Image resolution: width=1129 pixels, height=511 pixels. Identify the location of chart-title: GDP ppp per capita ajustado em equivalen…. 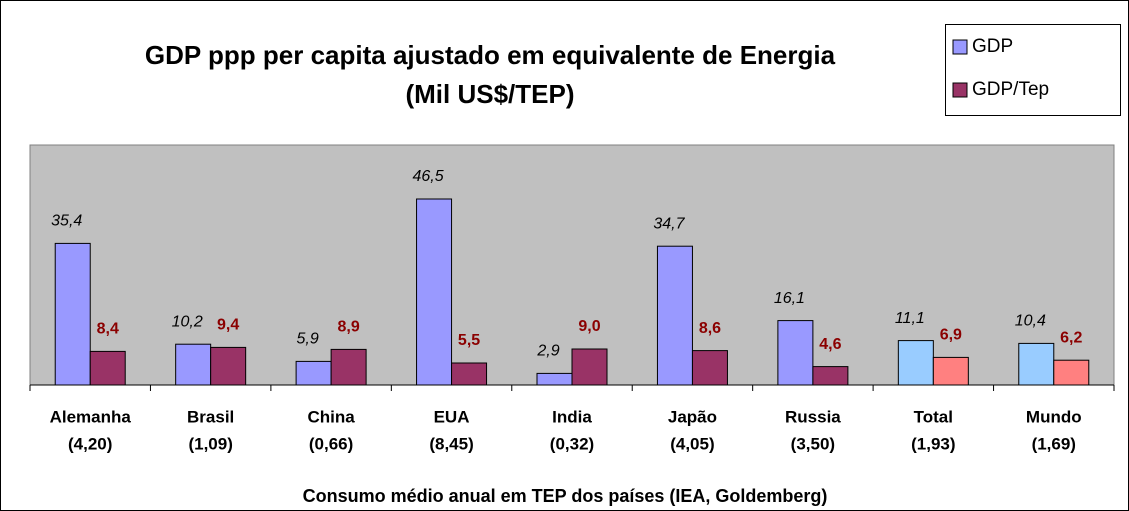
(490, 55).